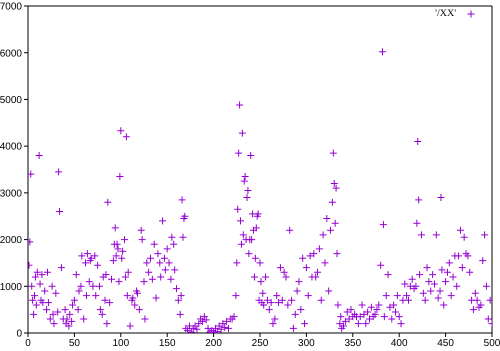  Describe the element at coordinates (11, 194) in the screenshot. I see `y-tick-label: 3000` at that location.